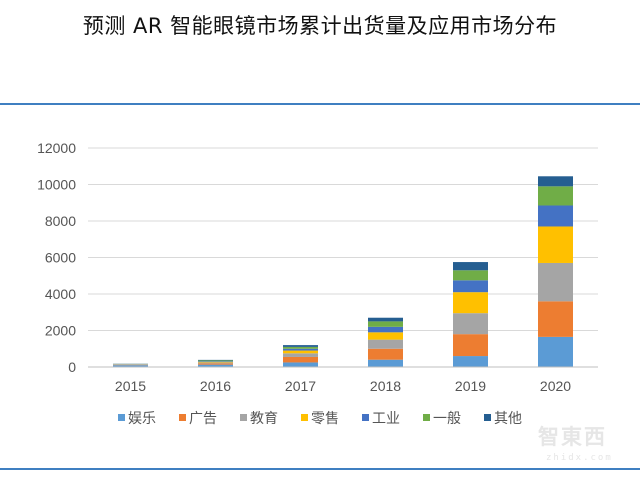  I want to click on legend-label: 教育, so click(264, 419).